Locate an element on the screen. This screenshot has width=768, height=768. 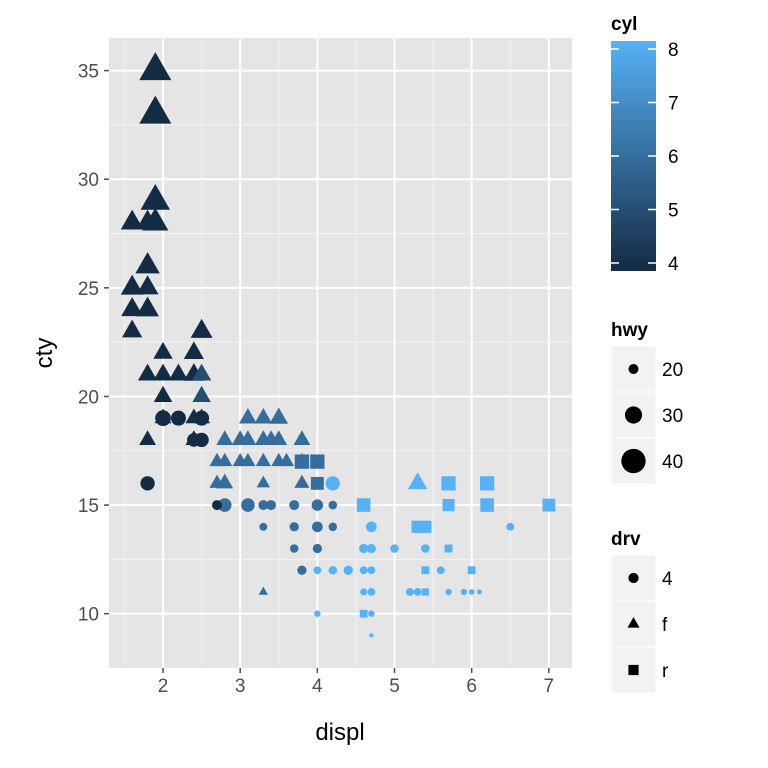
legend-drv: drv 4 f r is located at coordinates (641, 611).